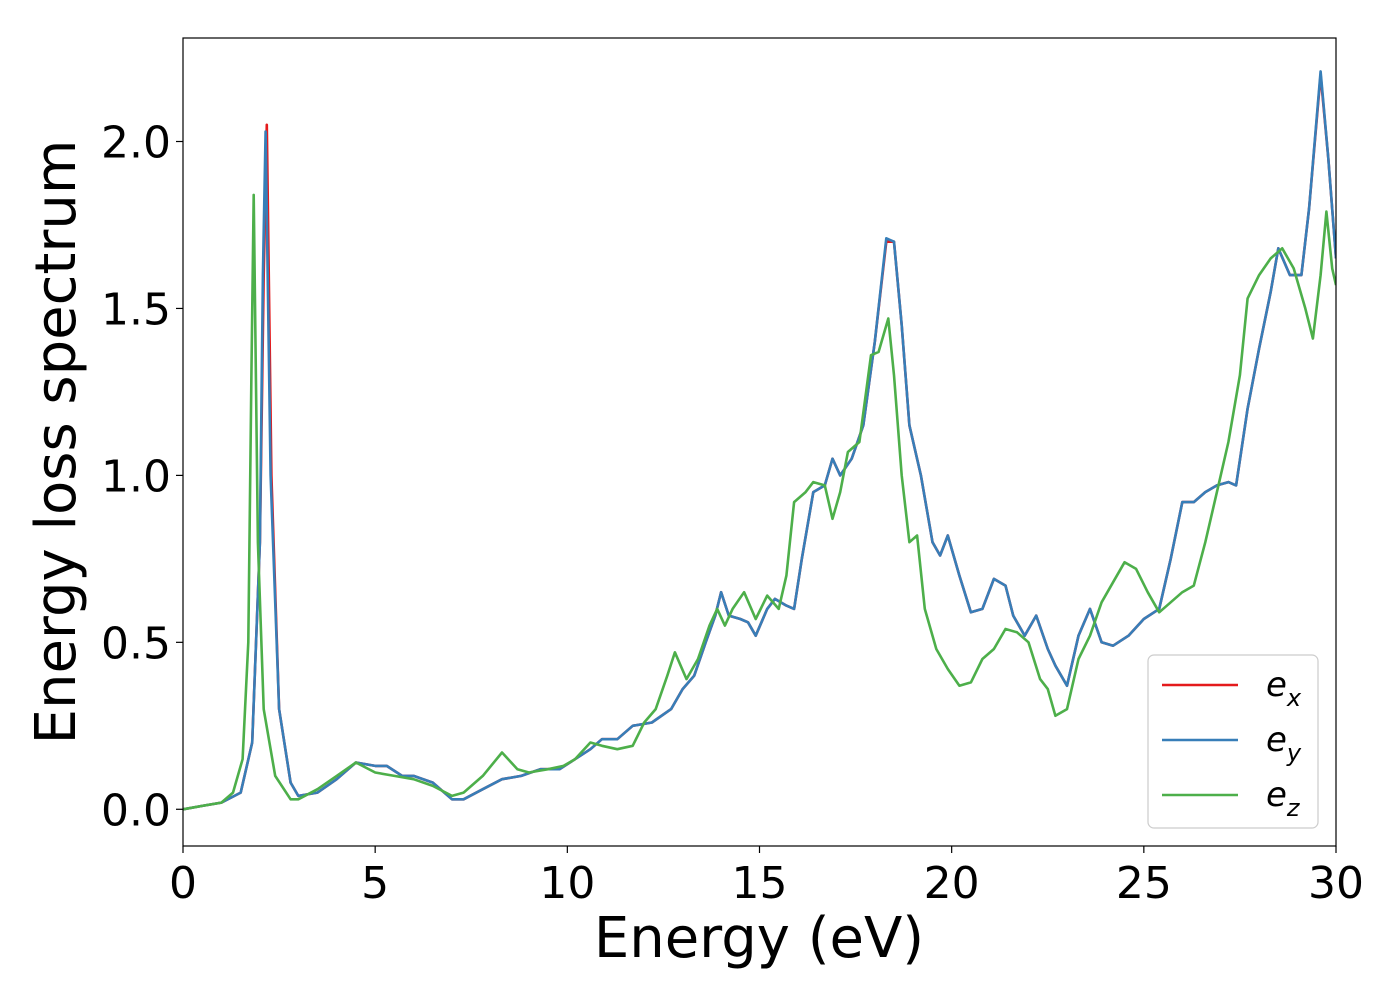  What do you see at coordinates (1293, 808) in the screenshot?
I see `legend-label-subscript: z` at bounding box center [1293, 808].